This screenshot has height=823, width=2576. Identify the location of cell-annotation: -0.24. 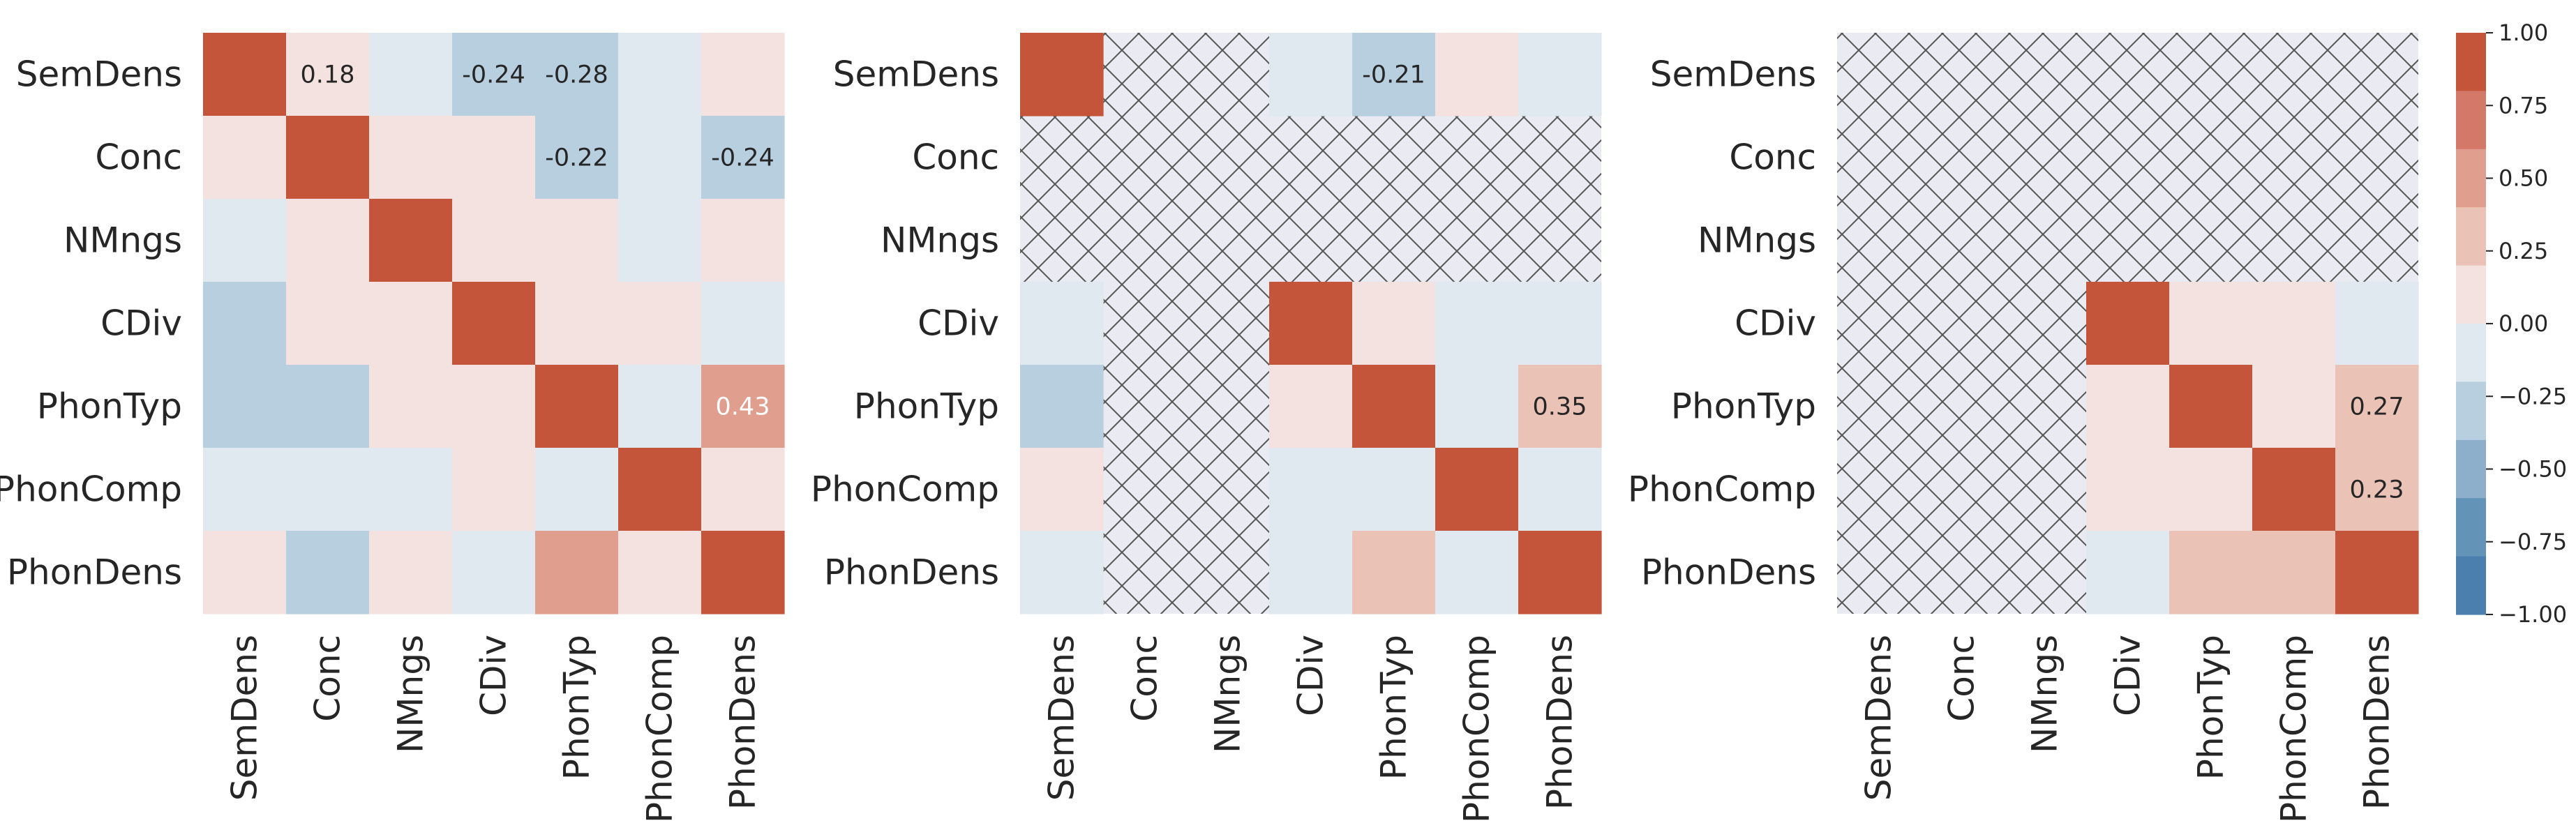
(493, 75).